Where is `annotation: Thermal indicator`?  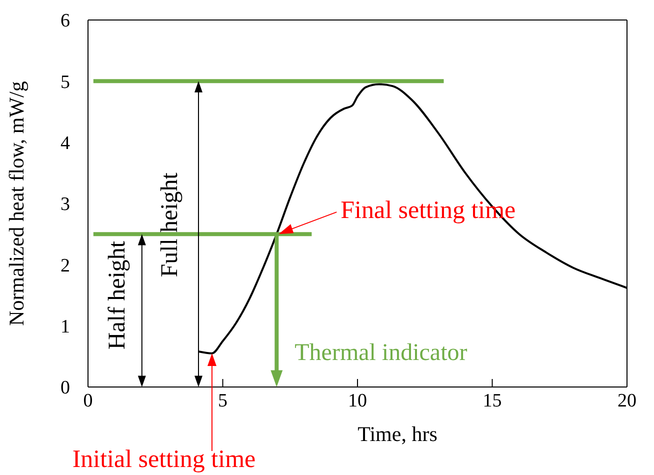
annotation: Thermal indicator is located at coordinates (381, 353).